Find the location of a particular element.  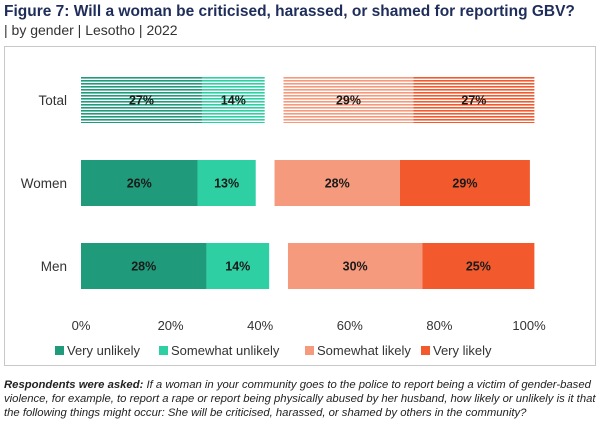

category-label-total: Total is located at coordinates (52, 100).